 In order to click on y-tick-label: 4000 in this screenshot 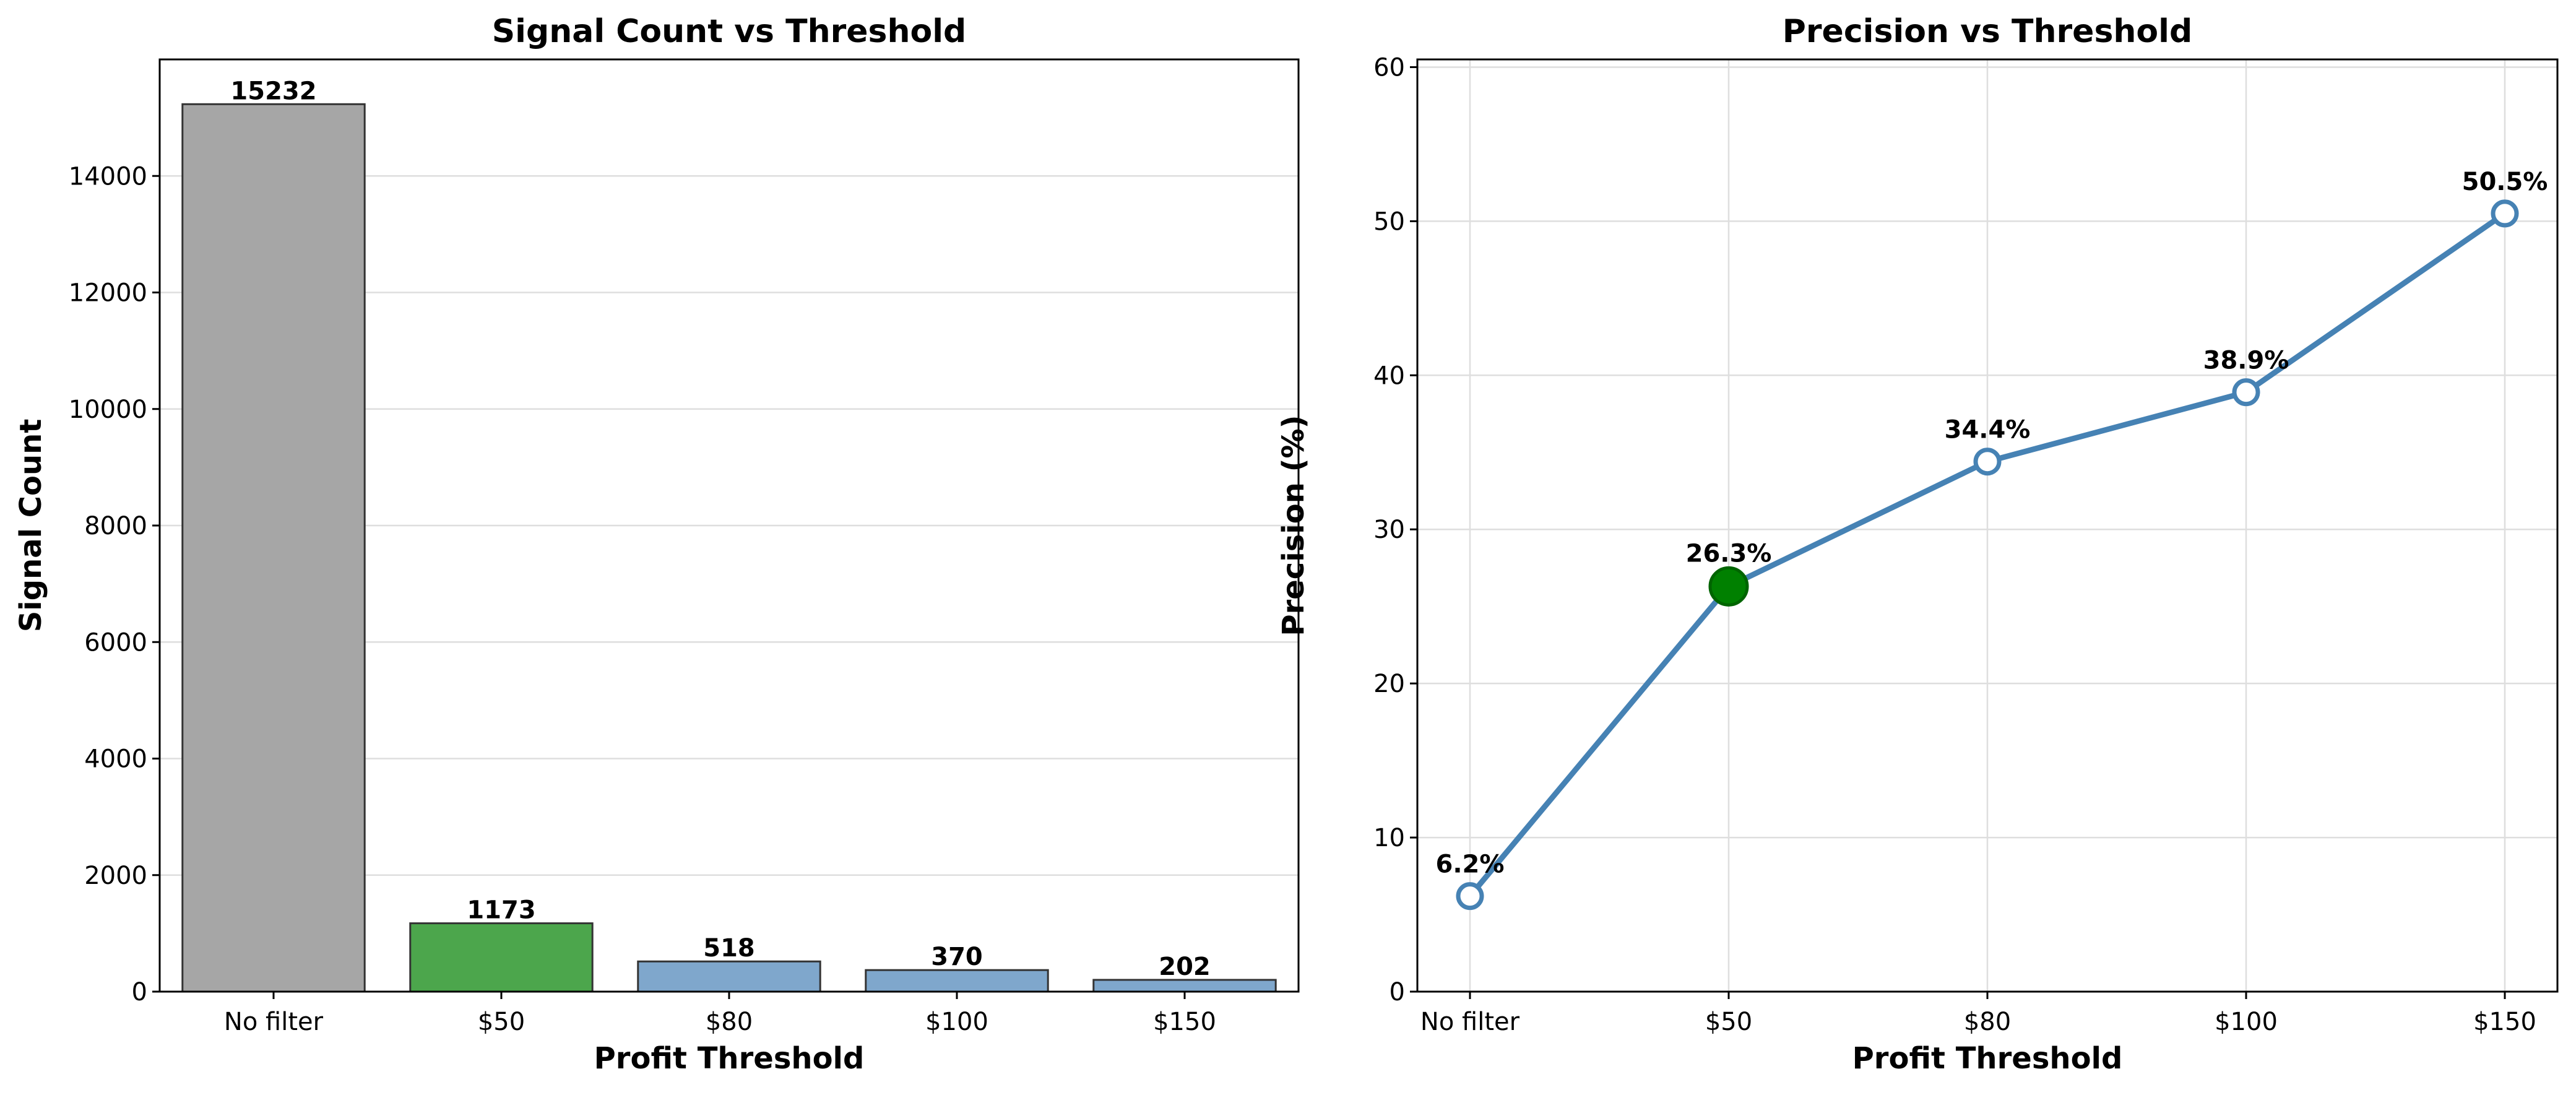, I will do `click(115, 759)`.